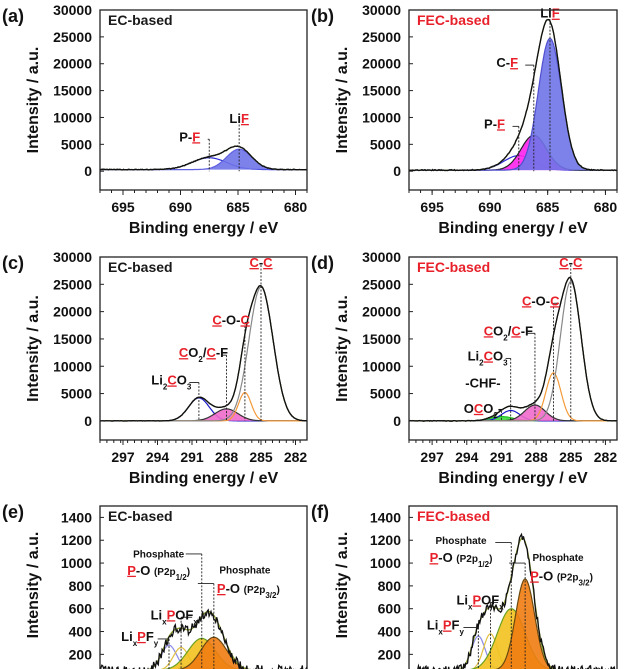  Describe the element at coordinates (561, 577) in the screenshot. I see `peak-label: P-O (P2p3/2)` at that location.